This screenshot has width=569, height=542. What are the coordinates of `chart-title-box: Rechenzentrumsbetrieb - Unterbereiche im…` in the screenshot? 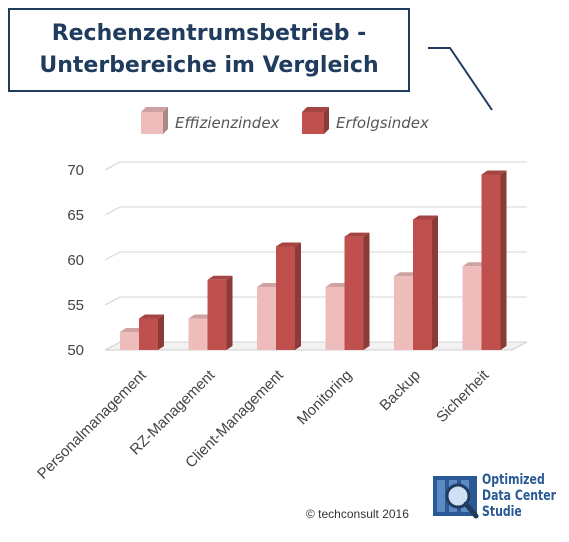 It's located at (209, 50).